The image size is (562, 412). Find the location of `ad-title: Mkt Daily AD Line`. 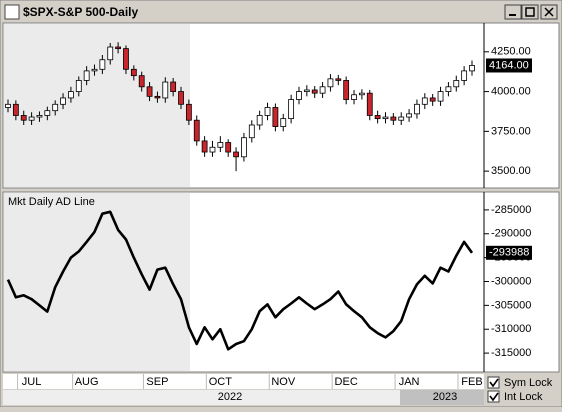

ad-title: Mkt Daily AD Line is located at coordinates (51, 202).